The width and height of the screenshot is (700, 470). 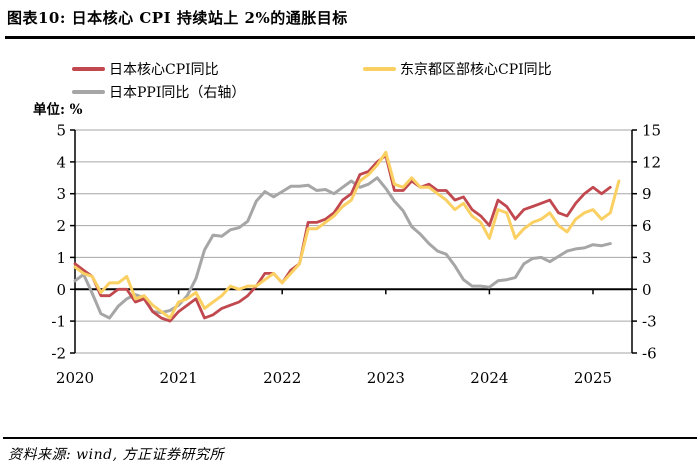 What do you see at coordinates (350, 438) in the screenshot?
I see `source-rule` at bounding box center [350, 438].